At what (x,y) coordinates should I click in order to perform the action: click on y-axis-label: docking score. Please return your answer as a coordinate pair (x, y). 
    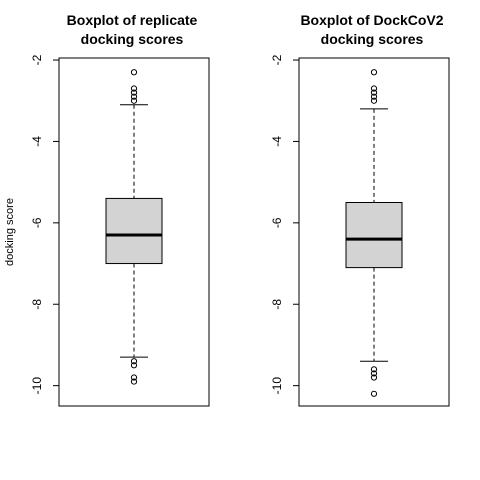
    Looking at the image, I should click on (10, 232).